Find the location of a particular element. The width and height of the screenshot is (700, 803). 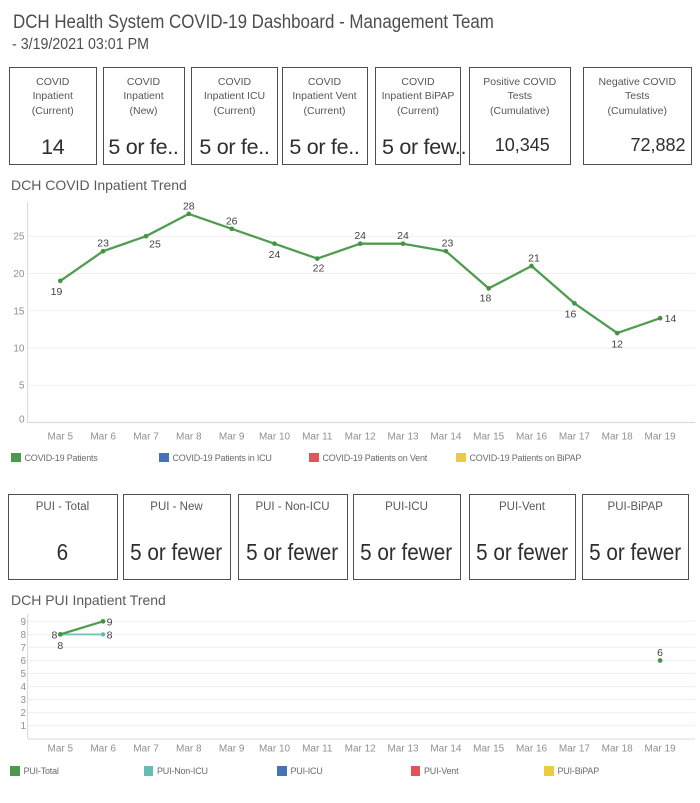

svg-text: 1 is located at coordinates (23, 726).